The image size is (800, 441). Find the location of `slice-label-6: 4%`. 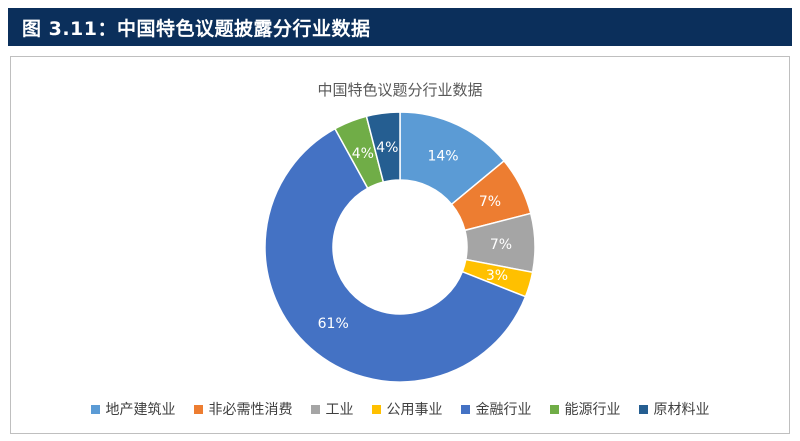

slice-label-6: 4% is located at coordinates (387, 148).